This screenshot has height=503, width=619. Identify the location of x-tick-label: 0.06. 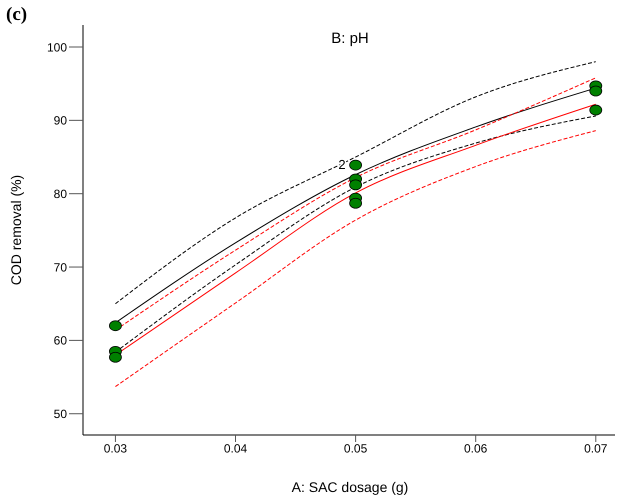
(476, 449).